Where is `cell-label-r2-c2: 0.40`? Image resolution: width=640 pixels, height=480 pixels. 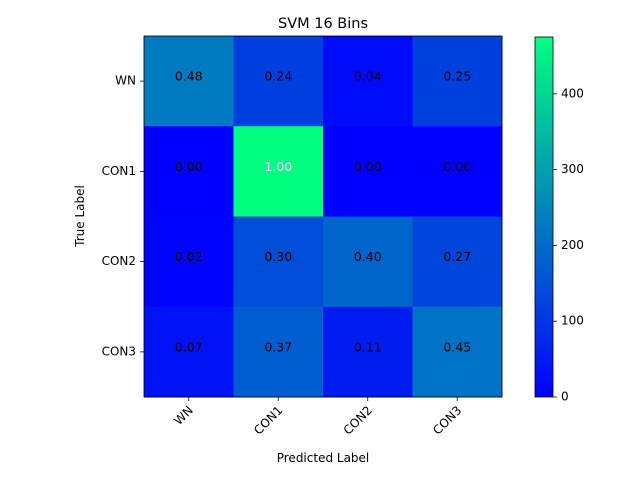
cell-label-r2-c2: 0.40 is located at coordinates (368, 256).